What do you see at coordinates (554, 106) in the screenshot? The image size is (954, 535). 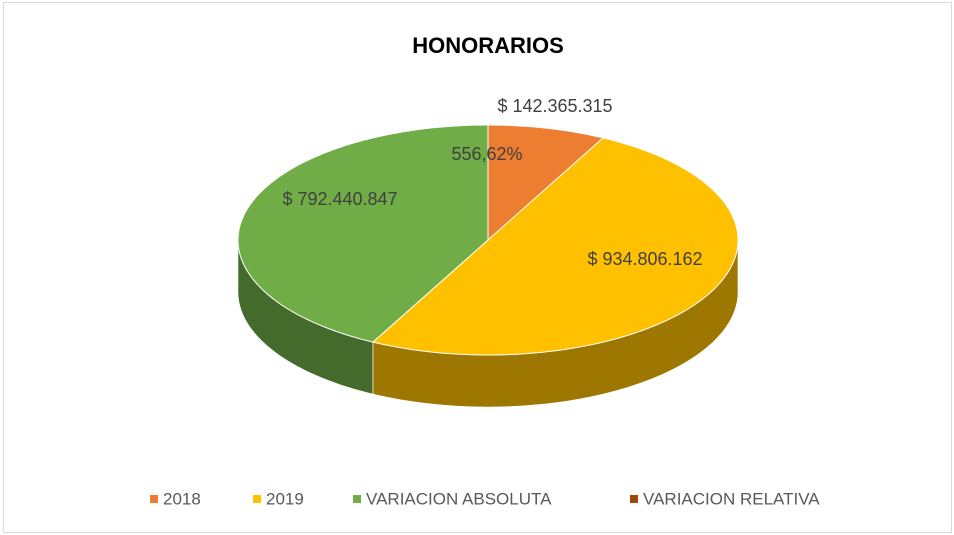 I see `data-label: $ 142.365.315` at bounding box center [554, 106].